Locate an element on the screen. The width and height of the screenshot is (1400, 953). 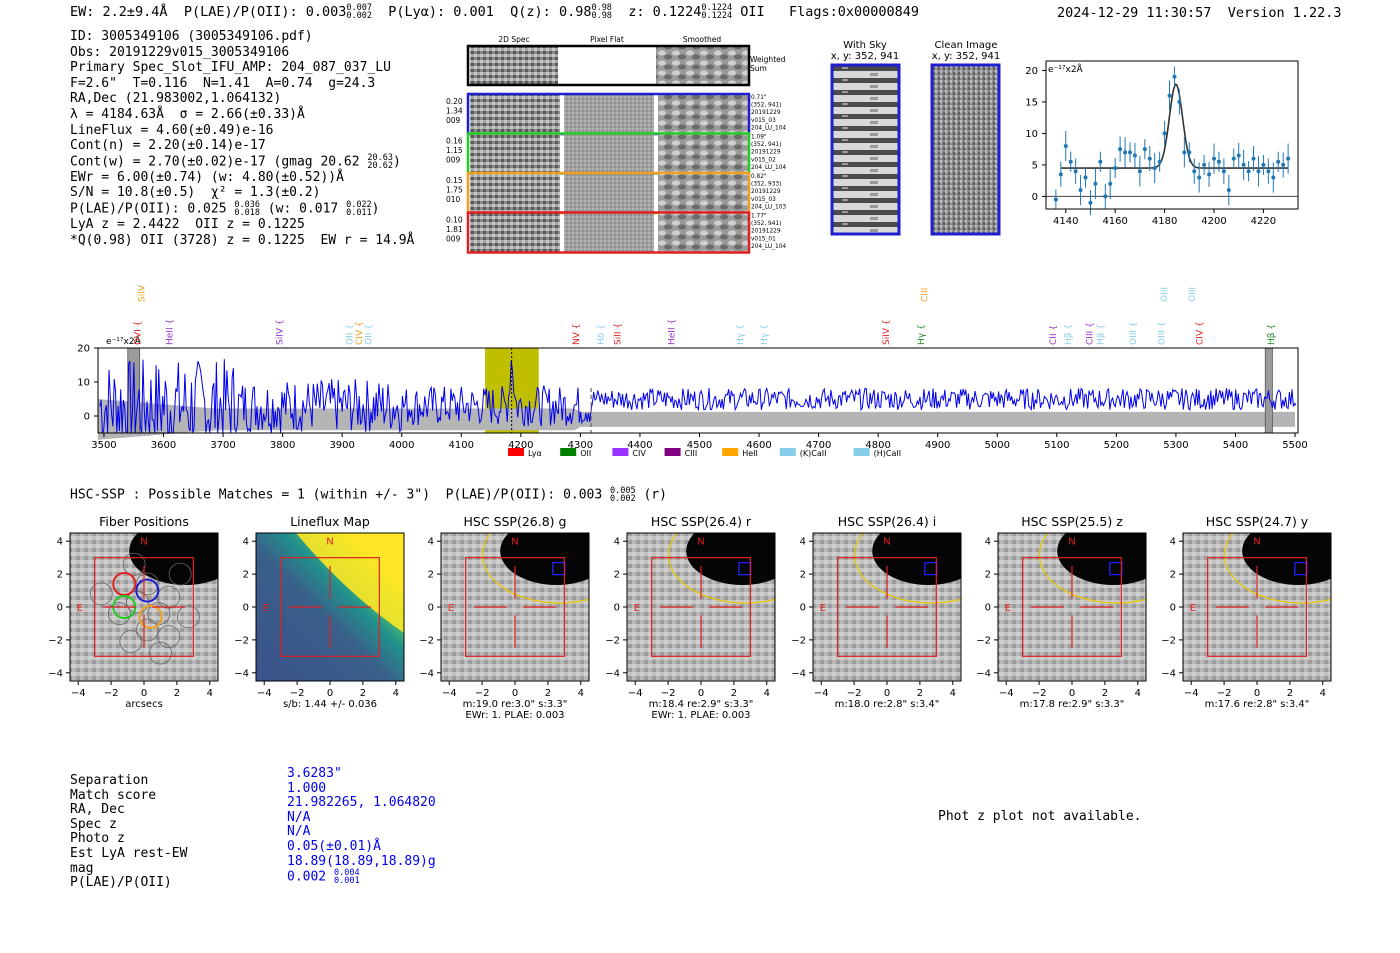
match-label: RA, Dec is located at coordinates (97, 810).